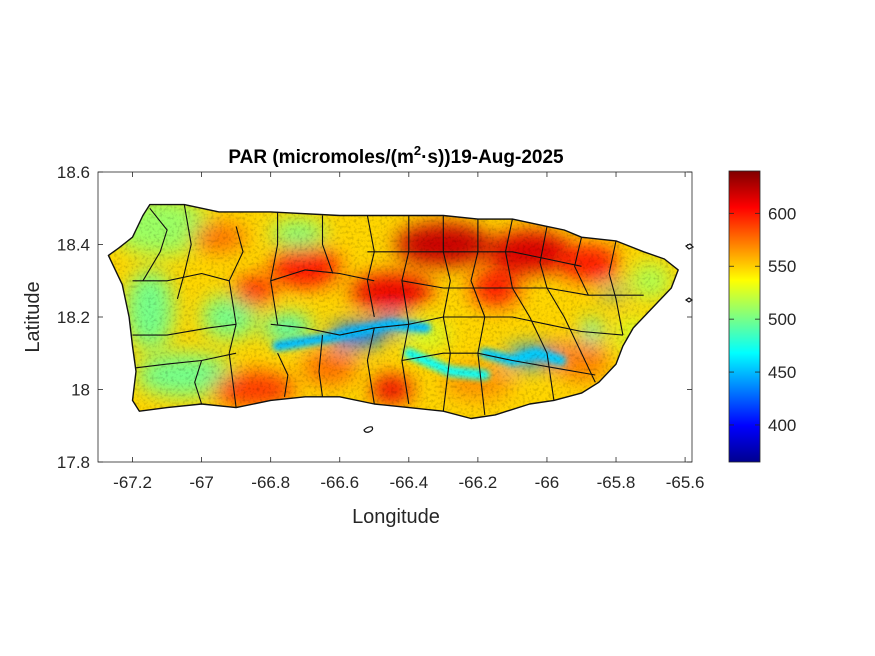  Describe the element at coordinates (547, 482) in the screenshot. I see `x-tick-label: -66` at that location.